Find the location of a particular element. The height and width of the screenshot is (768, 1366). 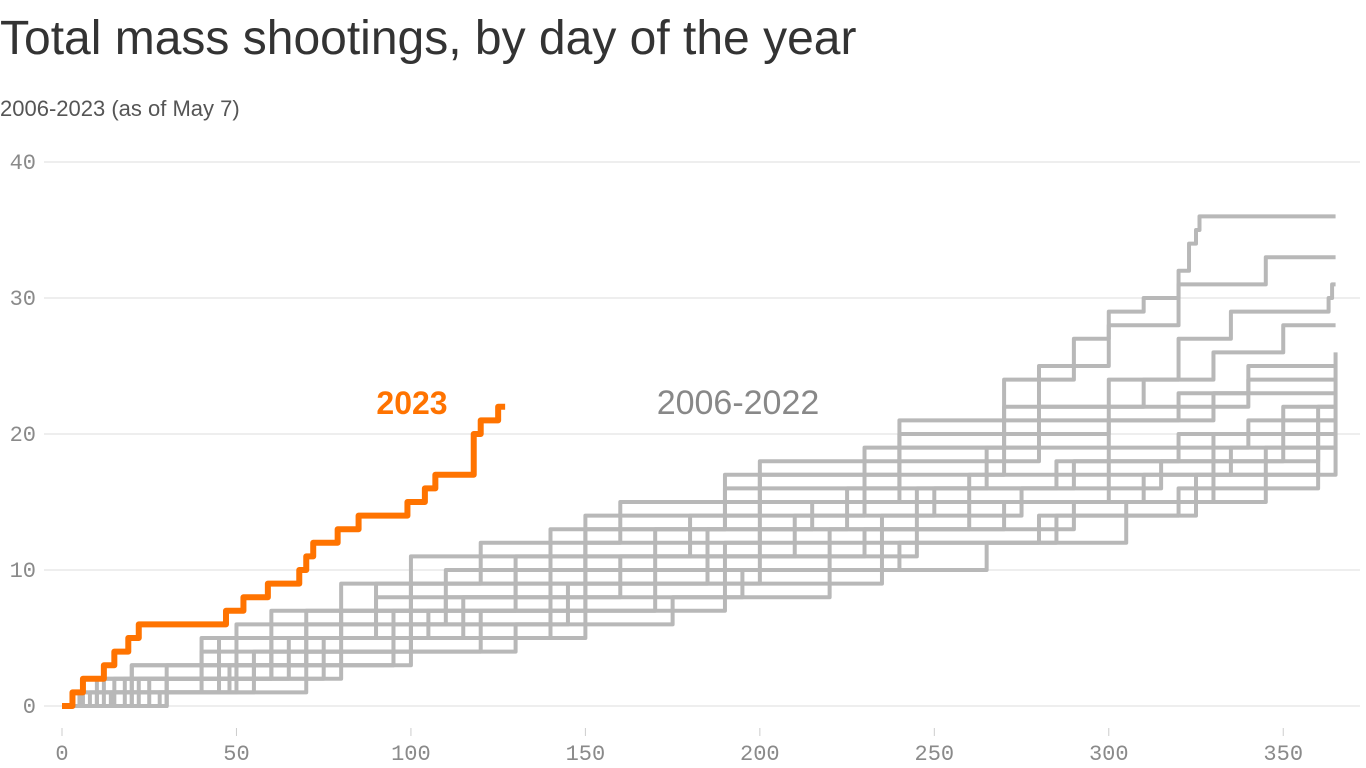

annotation: 2023 is located at coordinates (411, 403).